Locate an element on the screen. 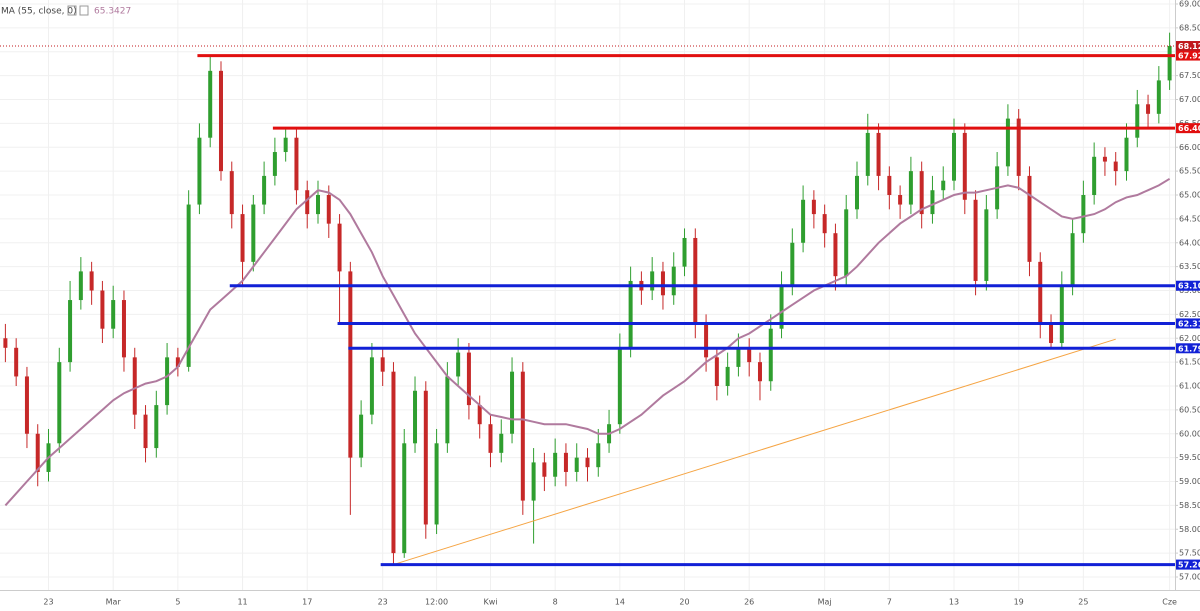 The width and height of the screenshot is (1200, 611). x-tick-label: Maj is located at coordinates (825, 602).